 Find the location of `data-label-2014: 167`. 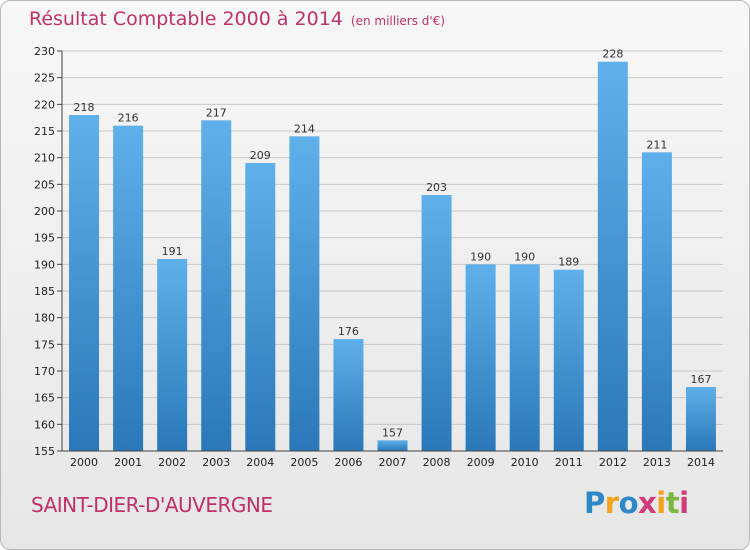

data-label-2014: 167 is located at coordinates (700, 379).